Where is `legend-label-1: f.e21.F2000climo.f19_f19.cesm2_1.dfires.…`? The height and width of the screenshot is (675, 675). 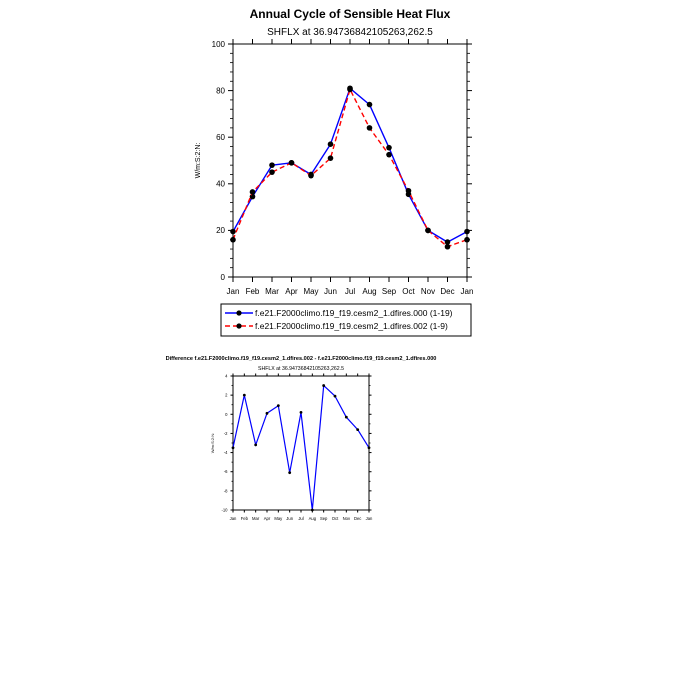
legend-label-1: f.e21.F2000climo.f19_f19.cesm2_1.dfires.… is located at coordinates (354, 313).